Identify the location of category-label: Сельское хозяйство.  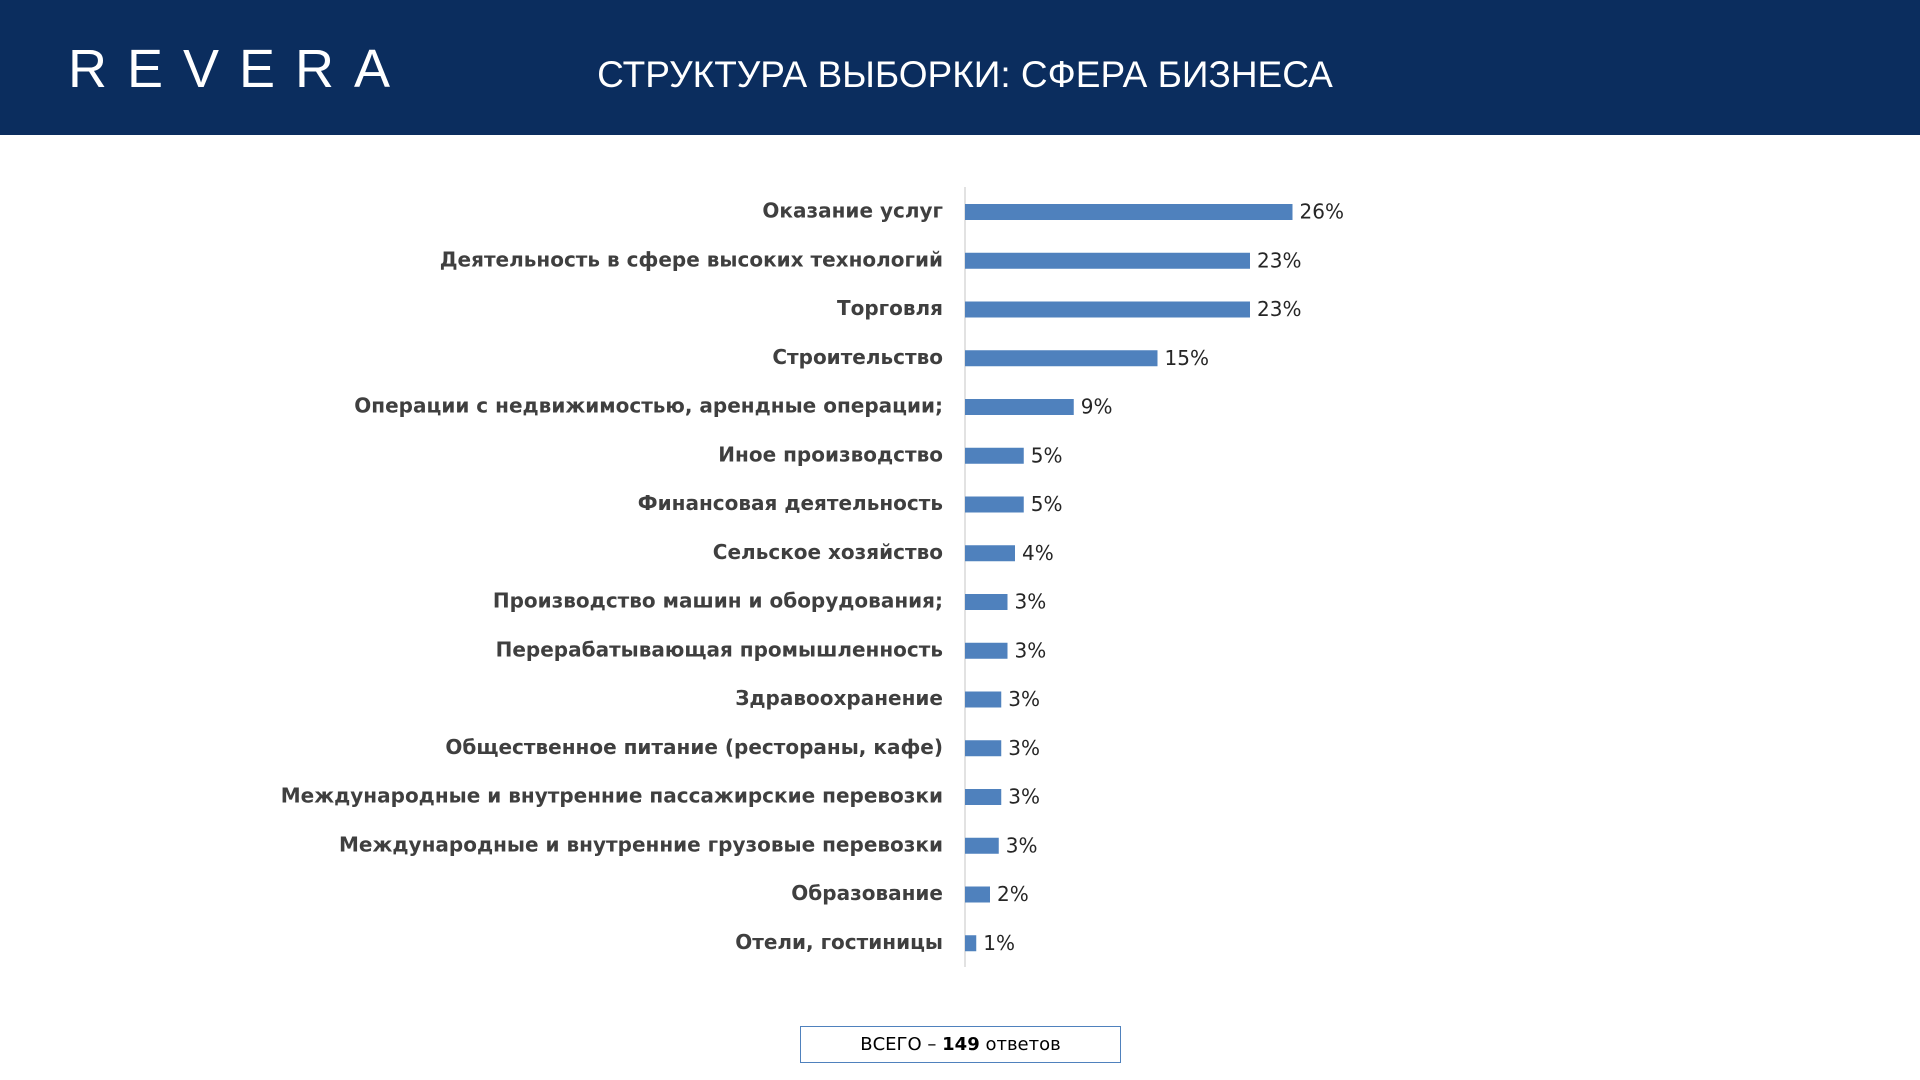
(828, 552).